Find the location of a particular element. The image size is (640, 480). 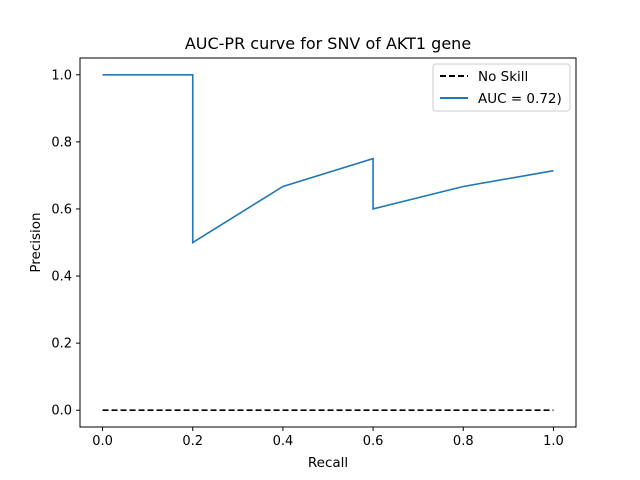

y-axis-ticks: 0.0 0.2 0.4 0.6 0.8 1.0 is located at coordinates (65, 243).